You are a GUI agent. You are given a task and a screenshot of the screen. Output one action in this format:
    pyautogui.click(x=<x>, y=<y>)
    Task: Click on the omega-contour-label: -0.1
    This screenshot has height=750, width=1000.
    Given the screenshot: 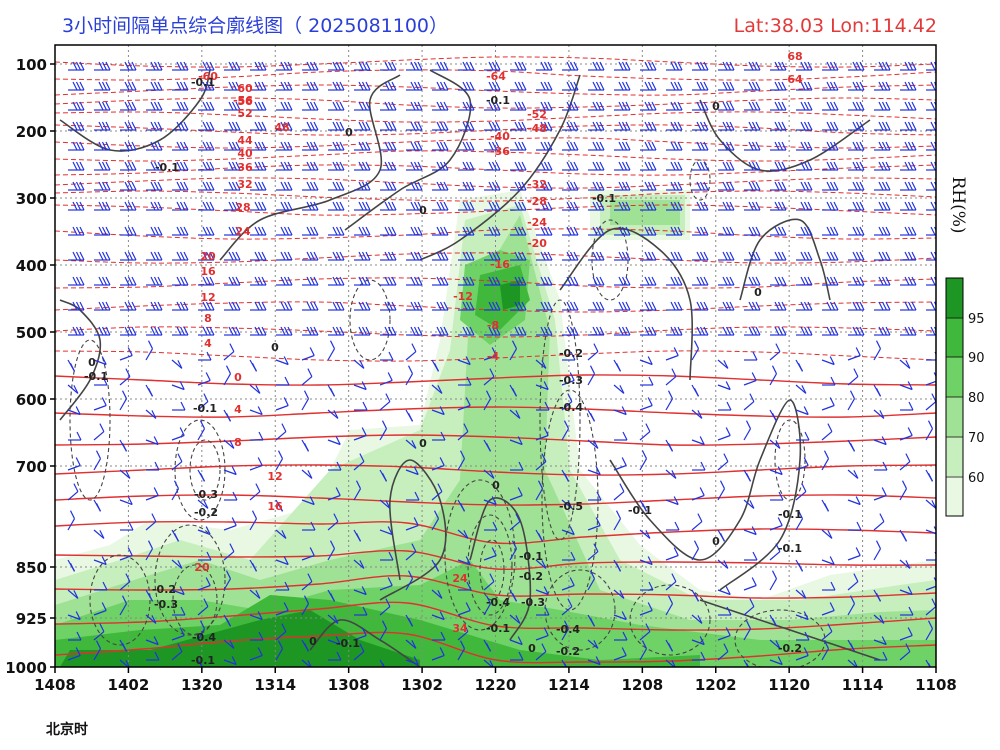 What is the action you would take?
    pyautogui.click(x=167, y=167)
    